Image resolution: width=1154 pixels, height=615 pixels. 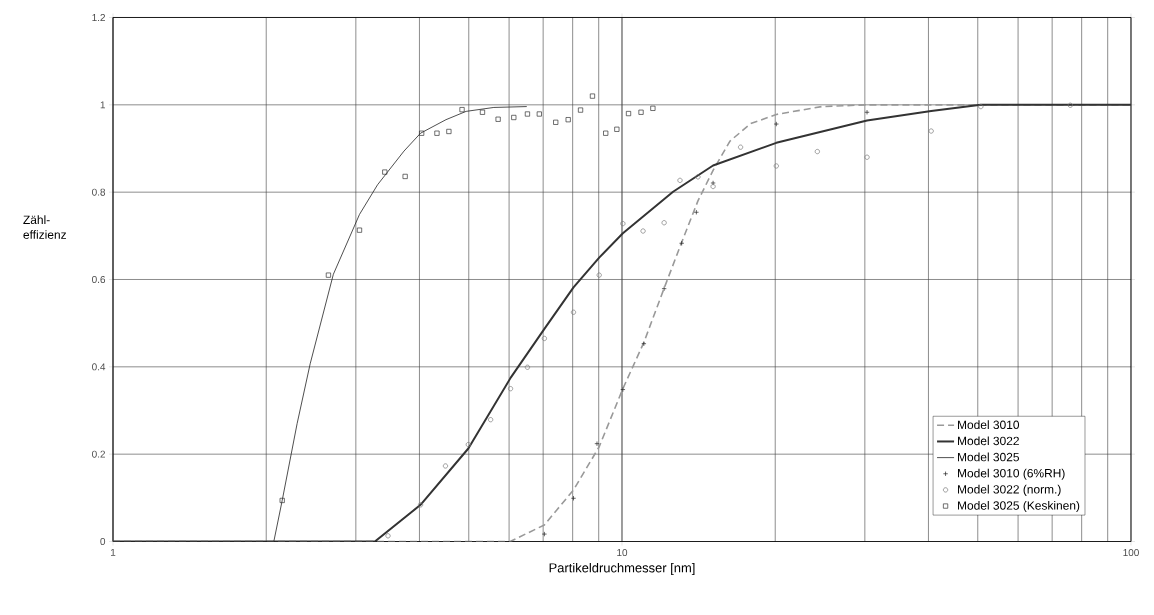 What do you see at coordinates (1019, 506) in the screenshot?
I see `legend-label: Model 3025 (Keskinen)` at bounding box center [1019, 506].